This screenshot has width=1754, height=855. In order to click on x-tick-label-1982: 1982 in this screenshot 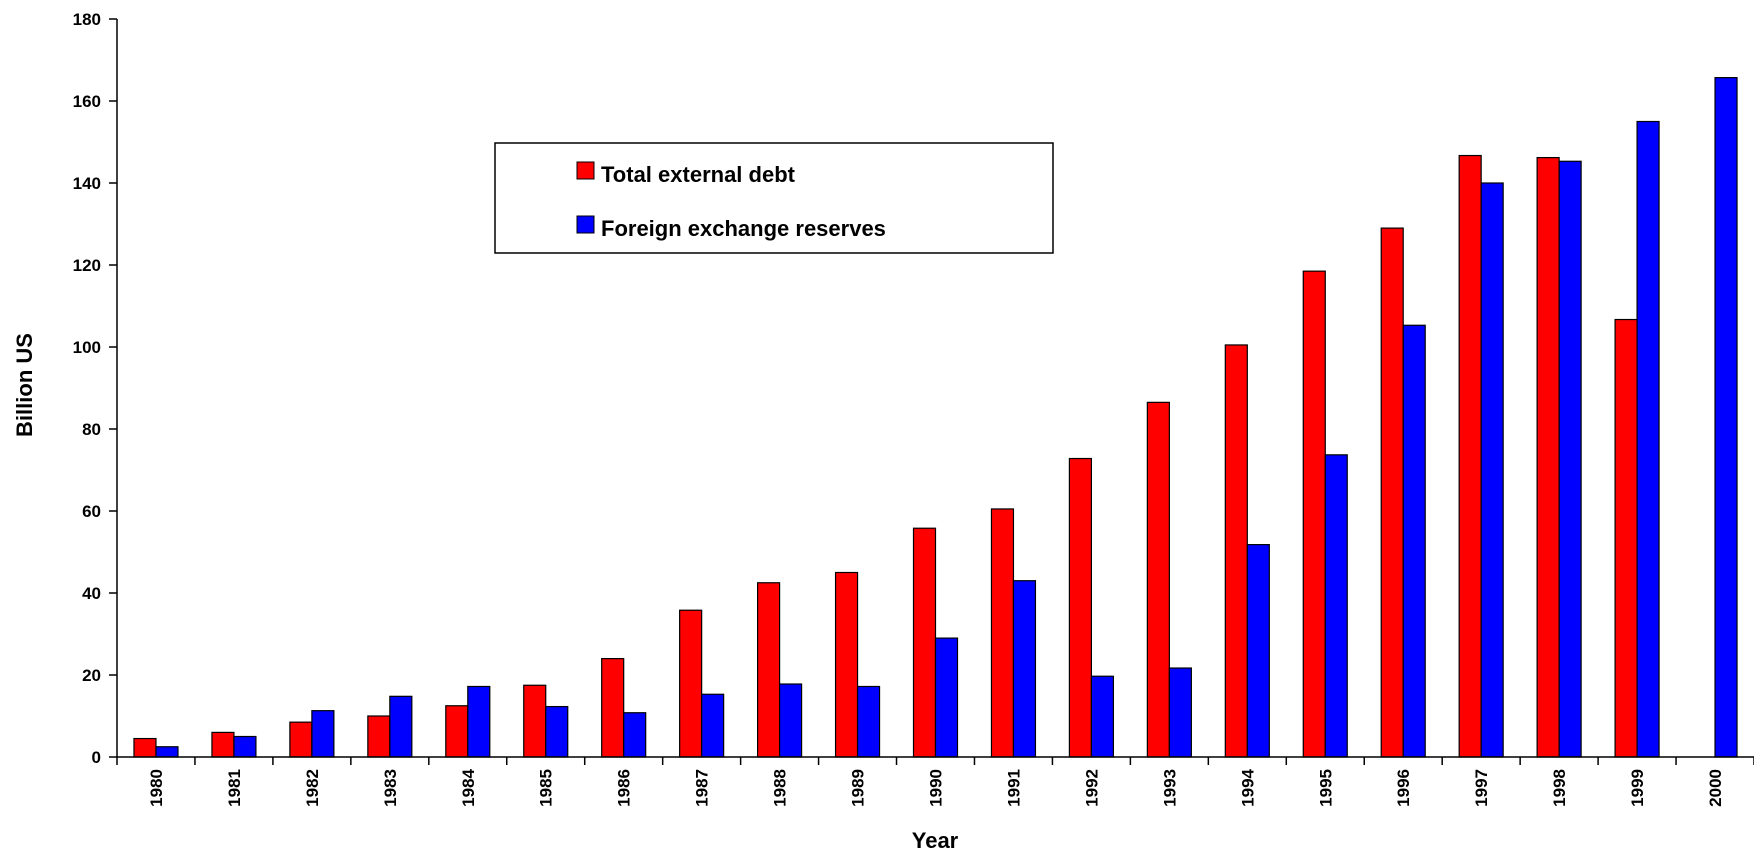, I will do `click(312, 788)`.